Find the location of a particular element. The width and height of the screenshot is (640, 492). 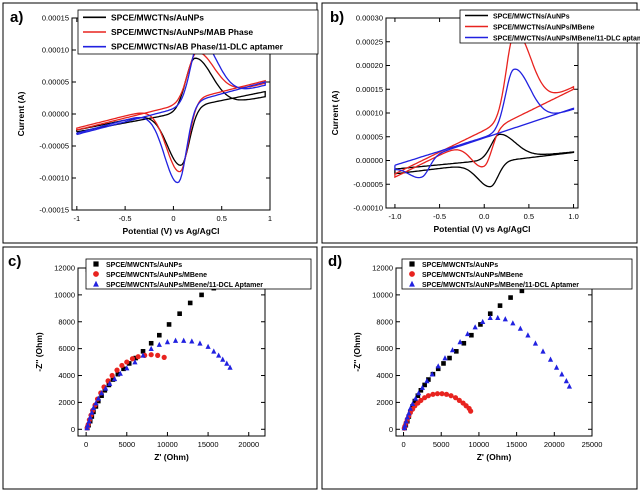

y-tick-label: 0.00020 is located at coordinates (369, 65).